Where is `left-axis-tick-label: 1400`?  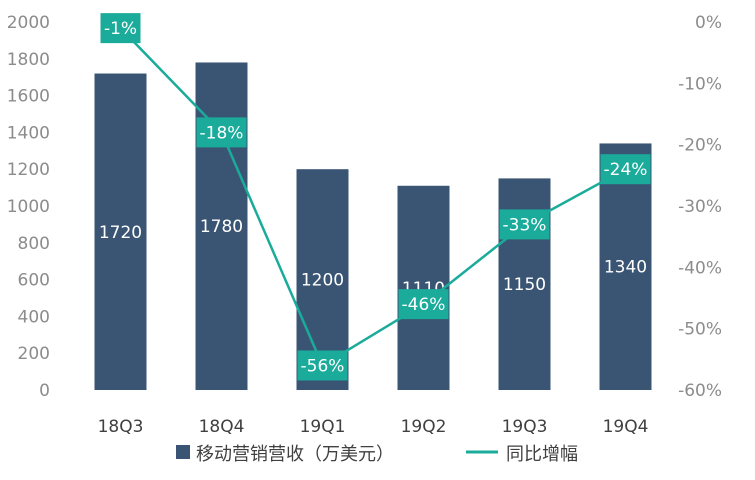
left-axis-tick-label: 1400 is located at coordinates (28, 133).